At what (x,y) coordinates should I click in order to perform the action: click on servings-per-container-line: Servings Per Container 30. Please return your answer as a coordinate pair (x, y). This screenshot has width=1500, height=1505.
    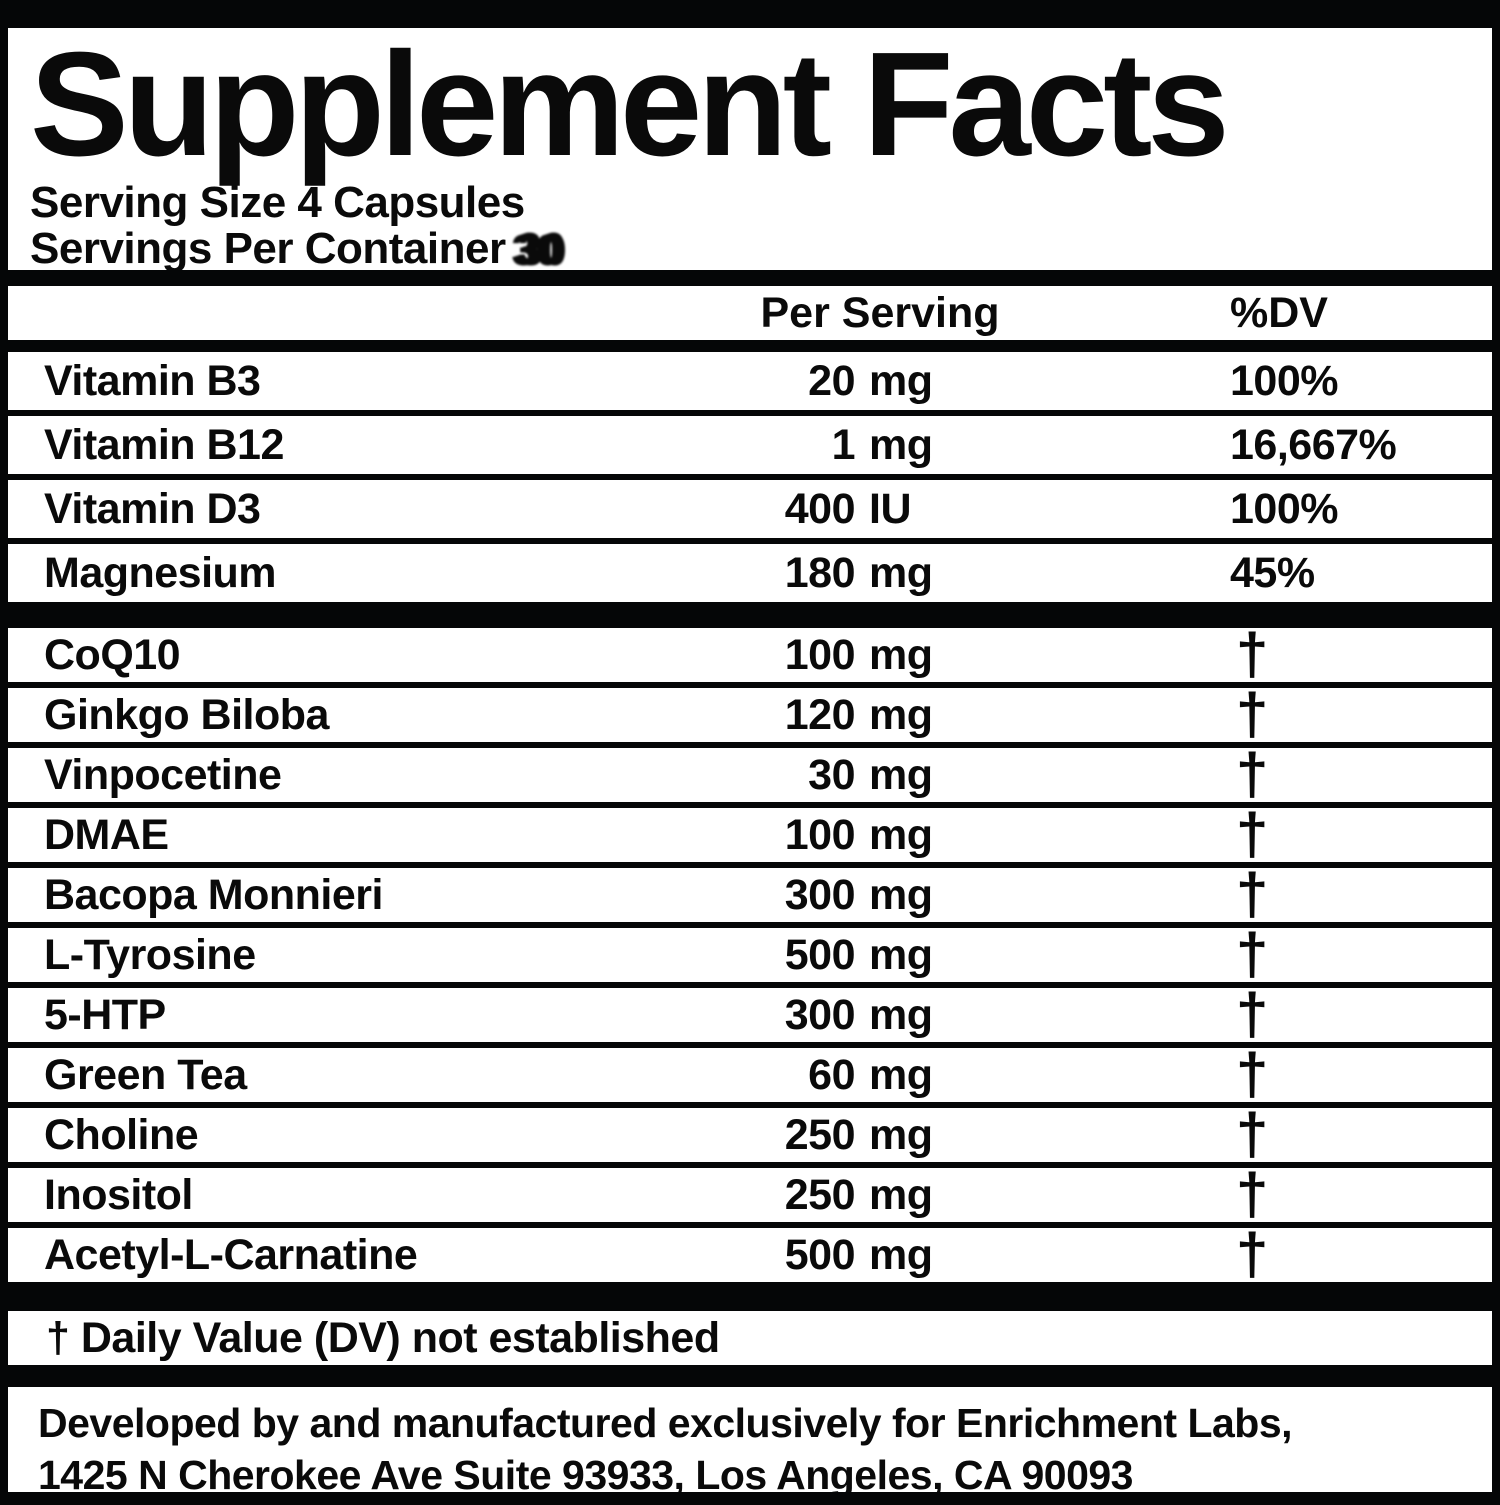
    Looking at the image, I should click on (751, 247).